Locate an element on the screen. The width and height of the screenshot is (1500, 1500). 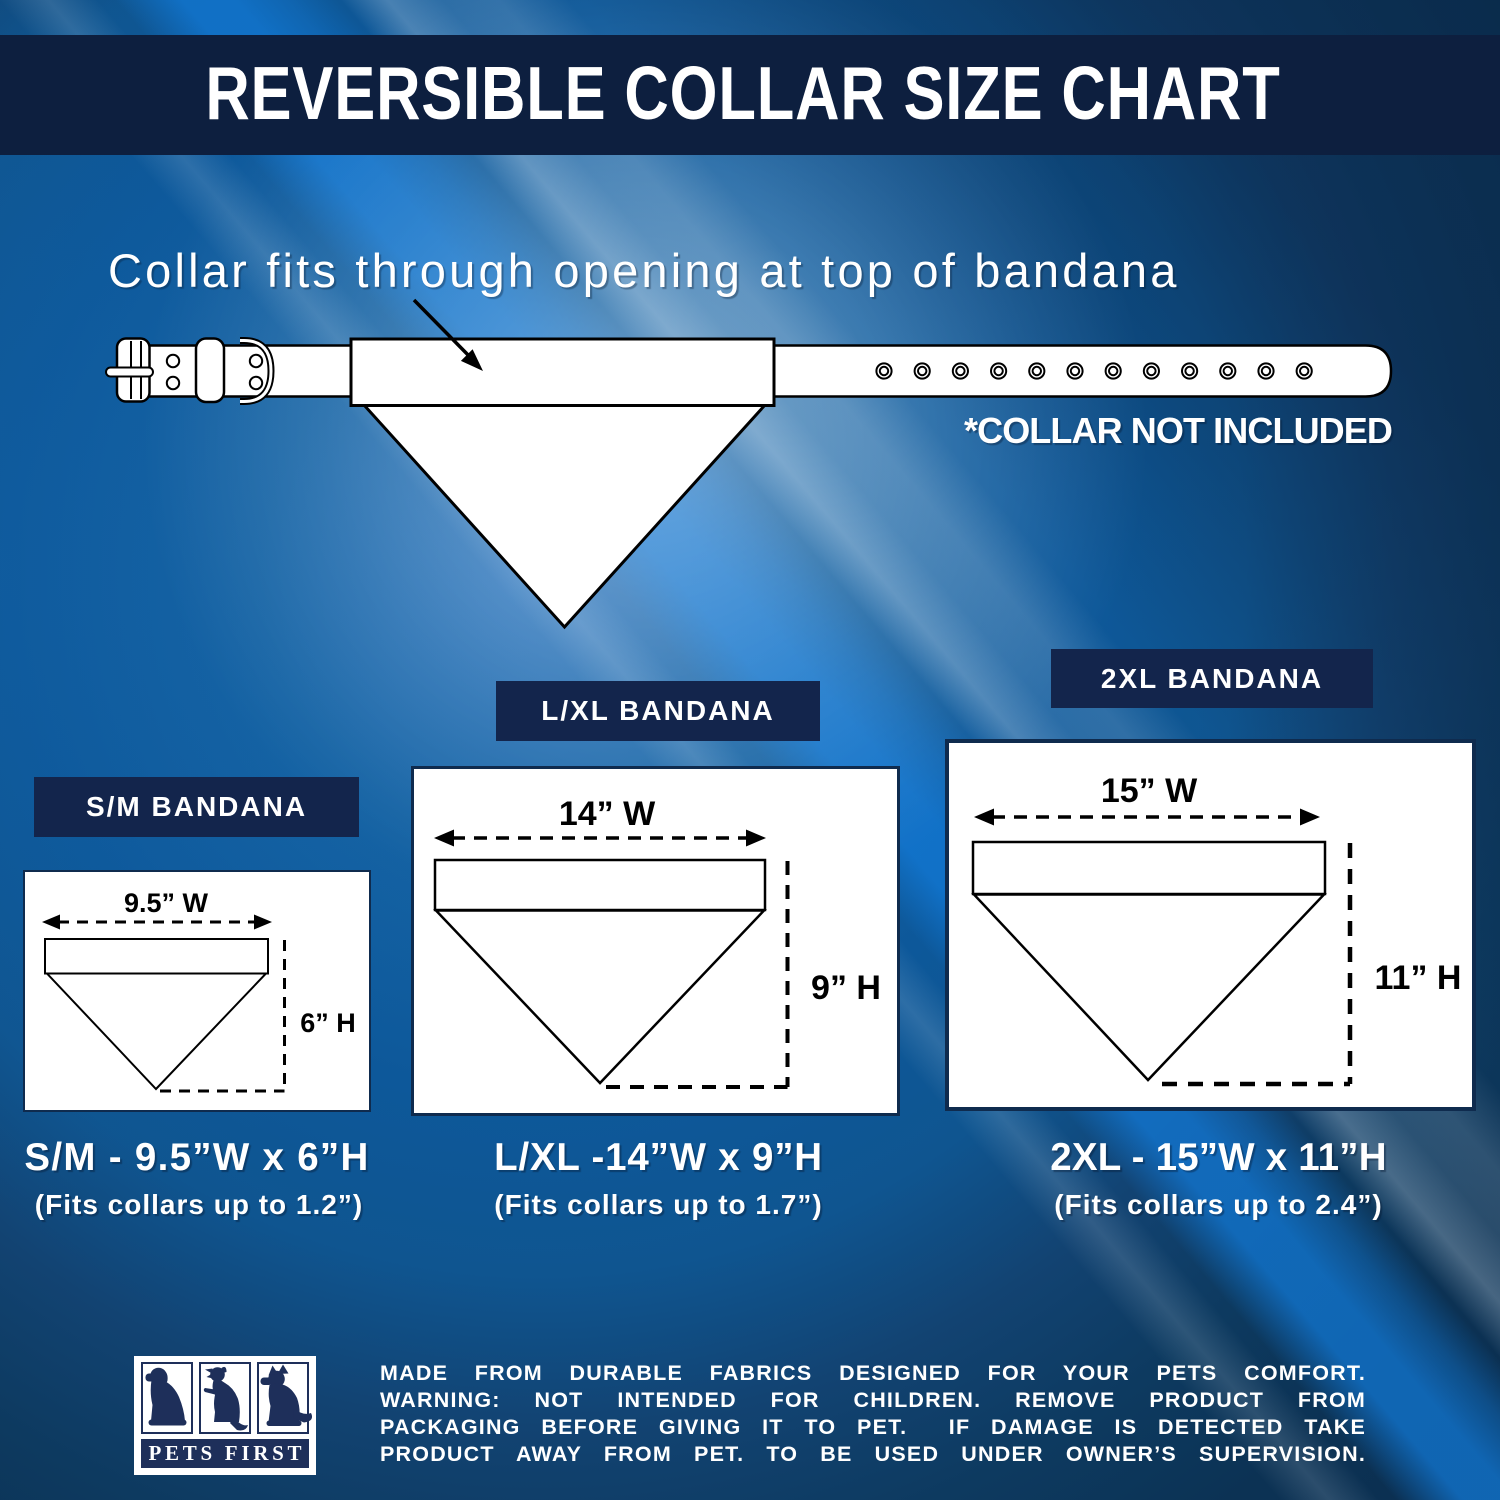
svg-text: 6” H is located at coordinates (328, 1023).